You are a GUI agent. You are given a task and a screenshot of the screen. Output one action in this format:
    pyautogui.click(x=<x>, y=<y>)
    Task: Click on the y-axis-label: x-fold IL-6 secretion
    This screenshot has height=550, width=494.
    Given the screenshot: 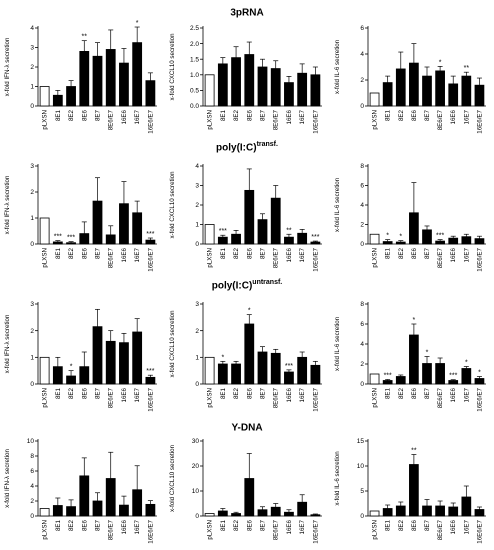 What is the action you would take?
    pyautogui.click(x=337, y=204)
    